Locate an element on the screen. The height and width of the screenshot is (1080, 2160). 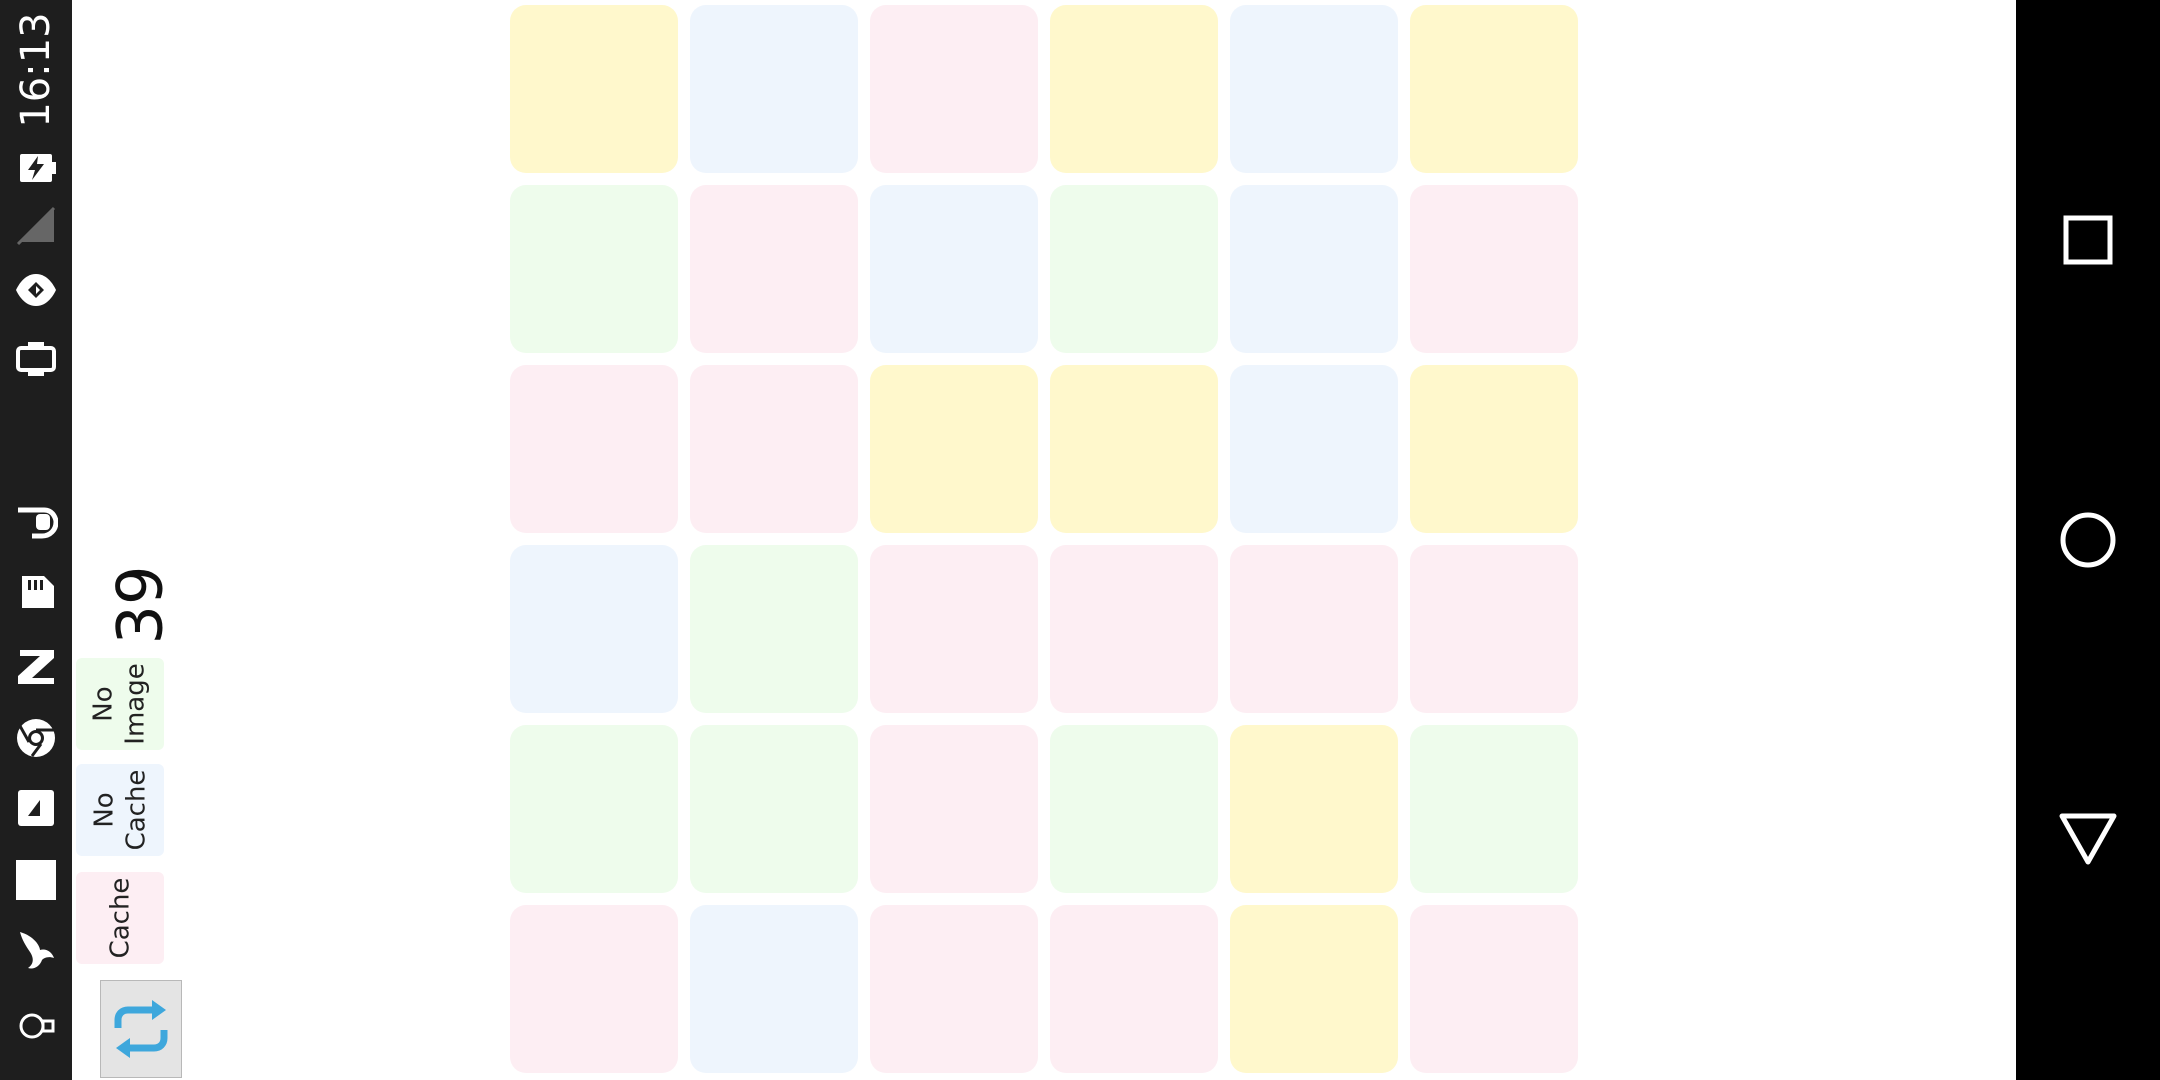
zeta-icon is located at coordinates (36, 666).